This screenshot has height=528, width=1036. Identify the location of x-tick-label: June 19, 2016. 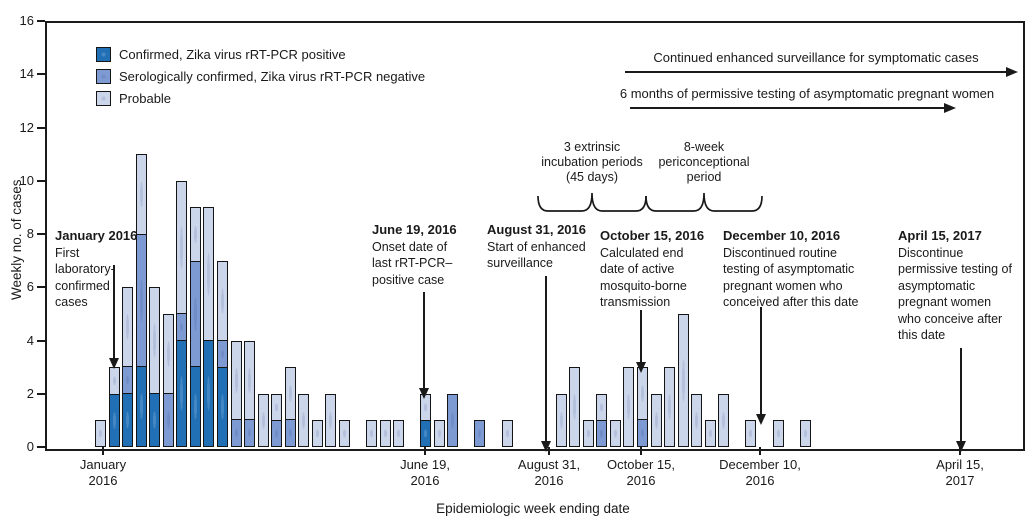
(425, 472).